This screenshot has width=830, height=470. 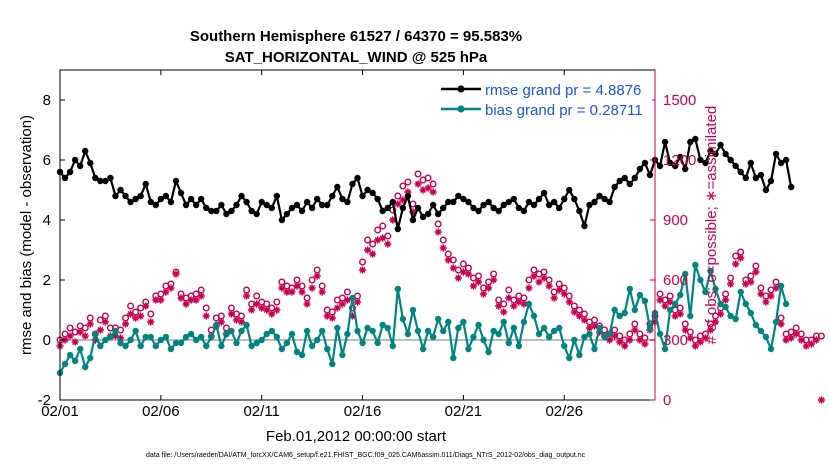 What do you see at coordinates (563, 90) in the screenshot?
I see `legend-rmse-label: rmse grand pr = 4.8876` at bounding box center [563, 90].